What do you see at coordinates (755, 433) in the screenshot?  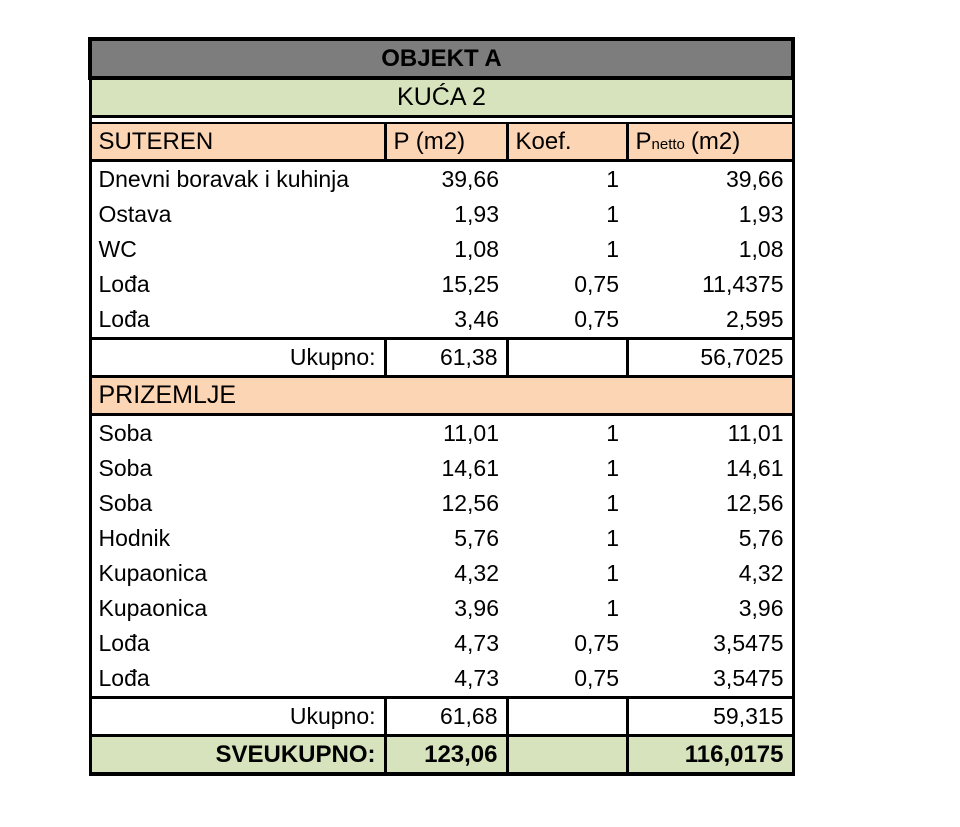 I see `netto-area-cell: 11,01` at bounding box center [755, 433].